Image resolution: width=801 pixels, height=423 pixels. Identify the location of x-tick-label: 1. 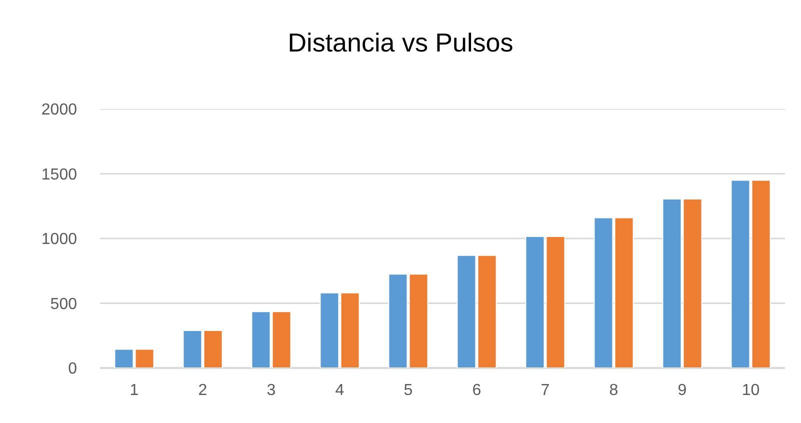
(134, 390).